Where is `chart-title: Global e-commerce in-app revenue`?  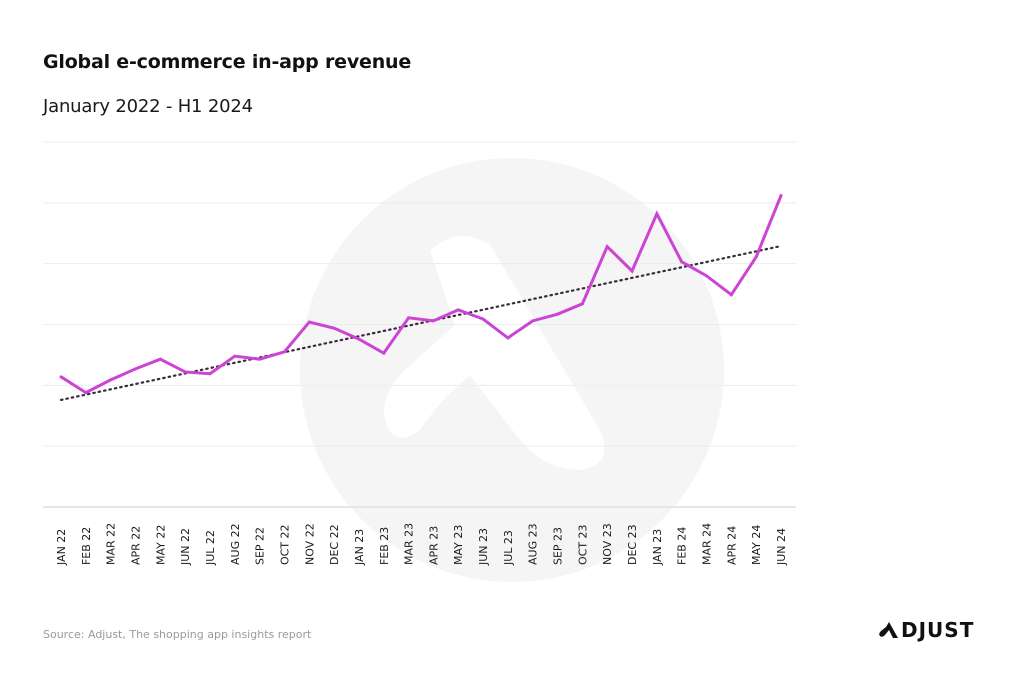
chart-title: Global e-commerce in-app revenue is located at coordinates (227, 62).